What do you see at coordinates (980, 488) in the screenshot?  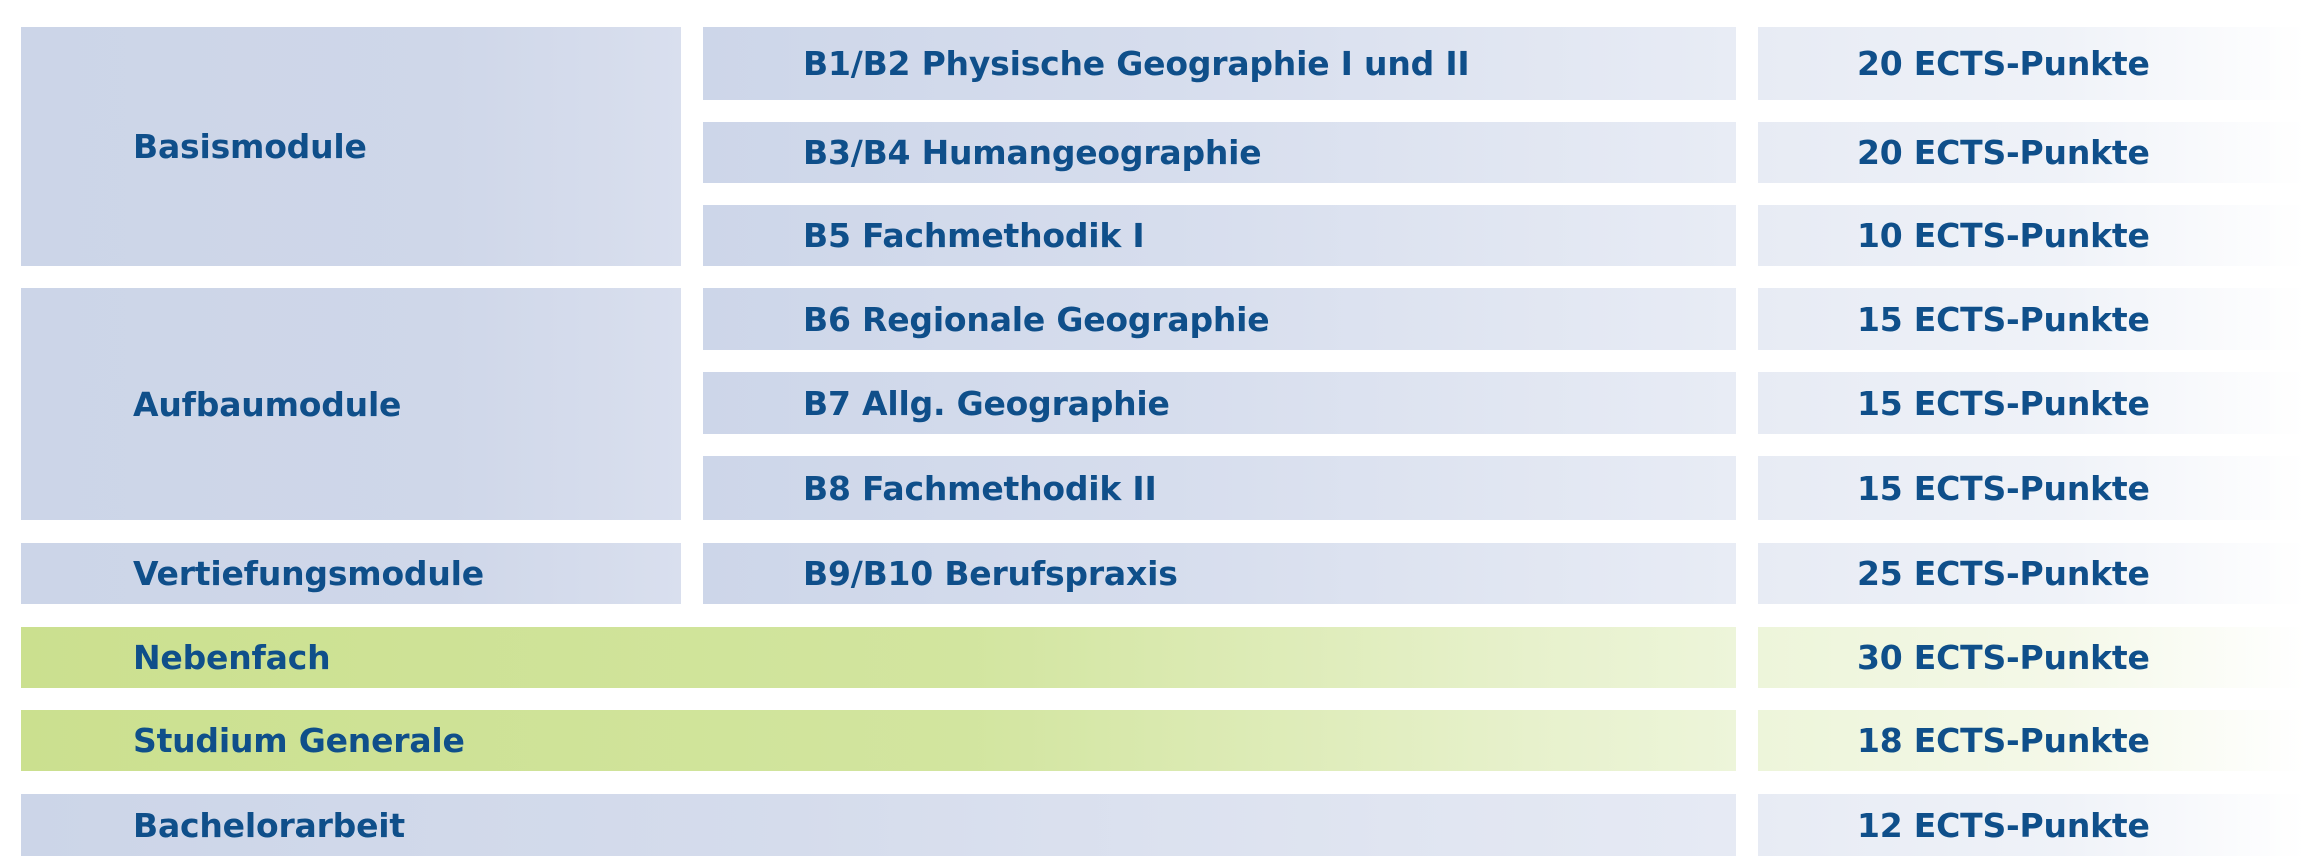 I see `module-label: B8 Fachmethodik II` at bounding box center [980, 488].